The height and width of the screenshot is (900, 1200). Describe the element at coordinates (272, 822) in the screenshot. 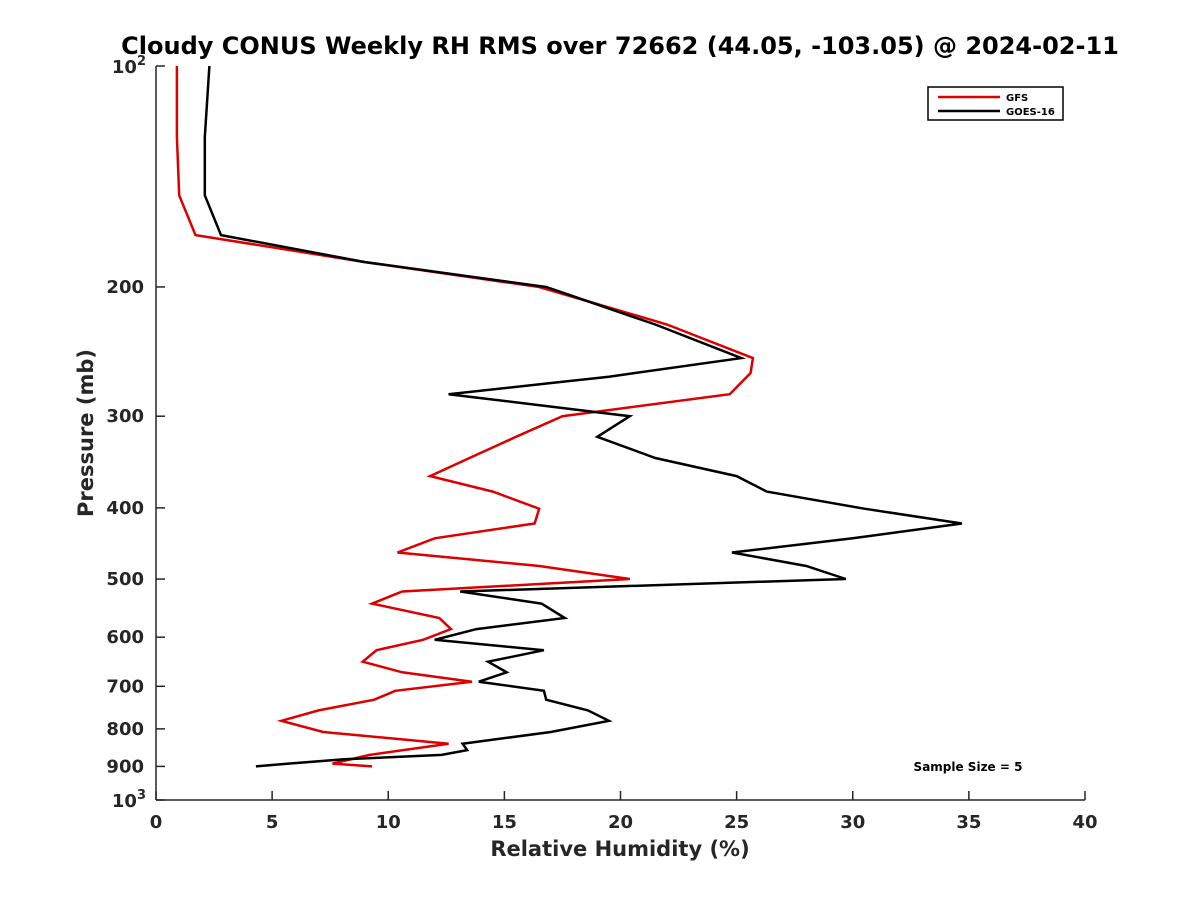

I see `x-tick-label: 5` at that location.